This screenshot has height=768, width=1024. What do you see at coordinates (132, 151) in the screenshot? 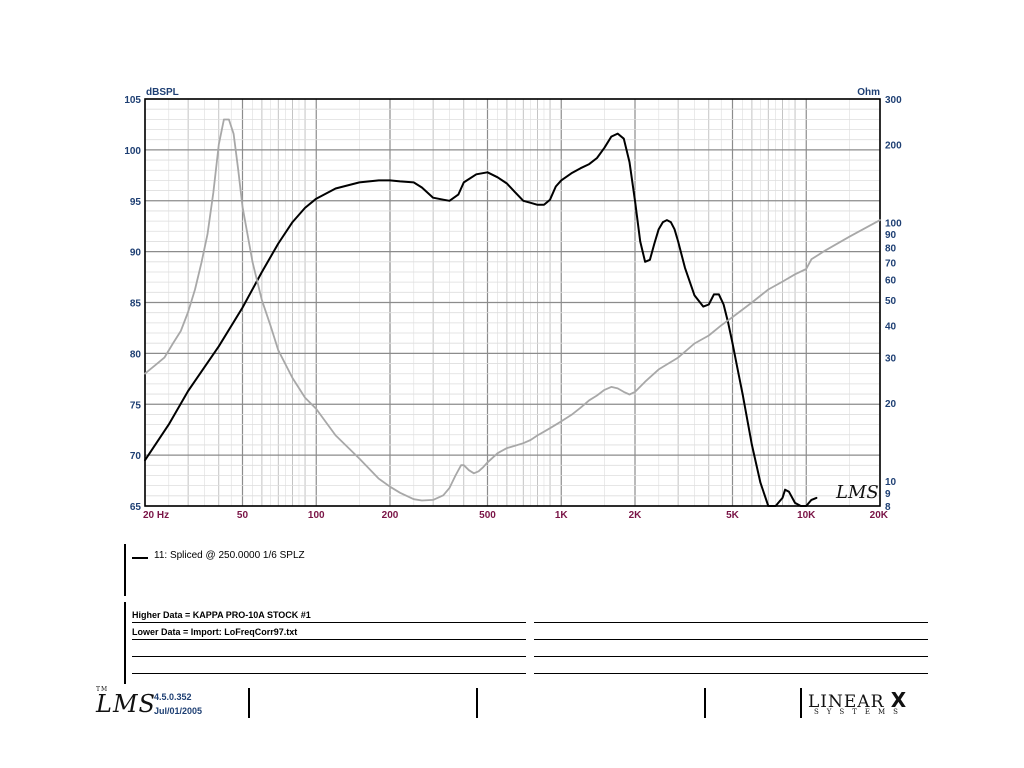
I see `left-tick-label: 100` at bounding box center [132, 151].